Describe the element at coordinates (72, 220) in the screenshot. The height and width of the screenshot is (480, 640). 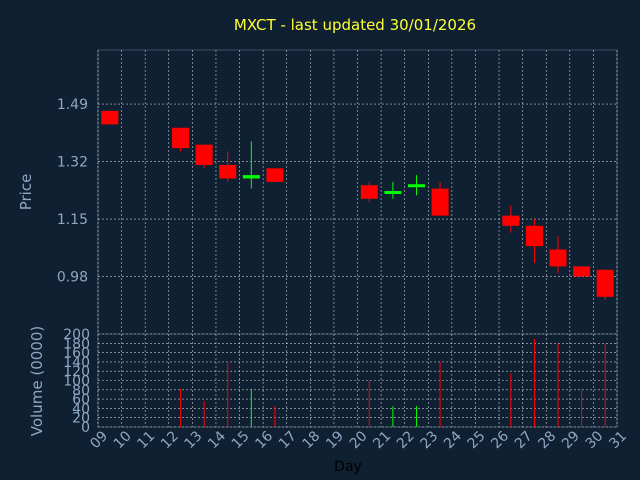
I see `price-tick-label: 1.15` at that location.